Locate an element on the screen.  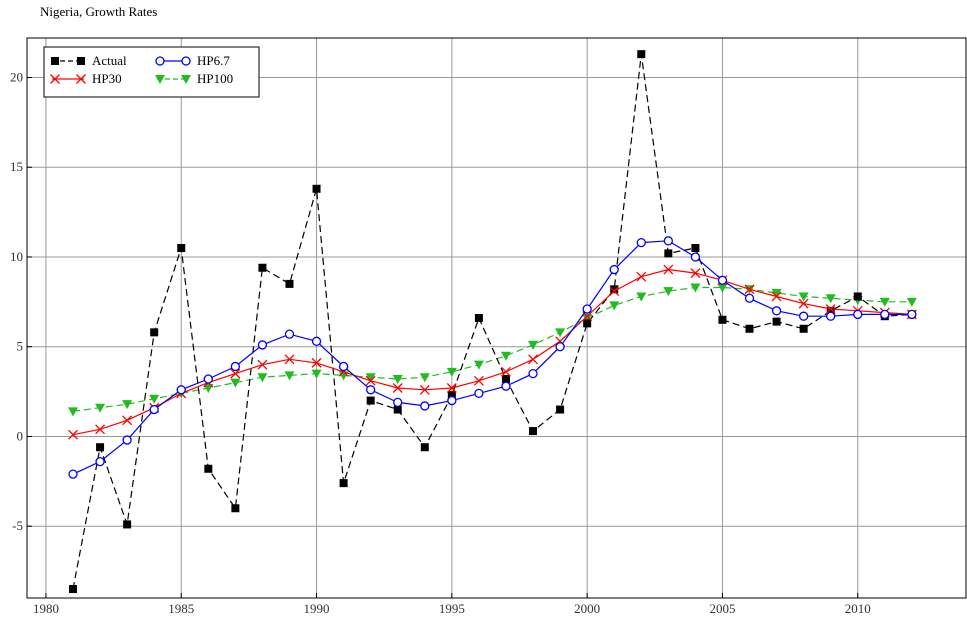
chart-title: Nigeria, Growth Rates is located at coordinates (99, 11).